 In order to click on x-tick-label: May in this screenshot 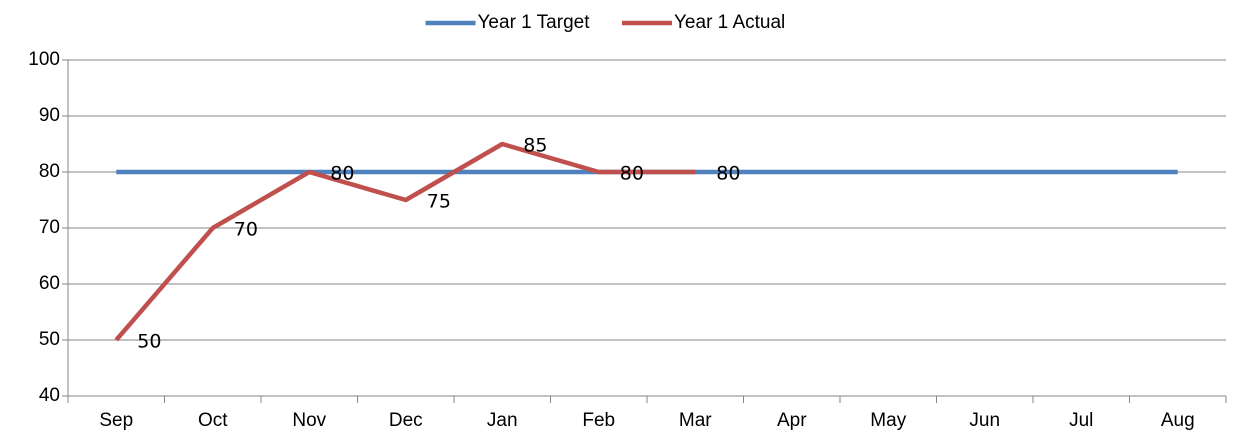, I will do `click(888, 420)`.